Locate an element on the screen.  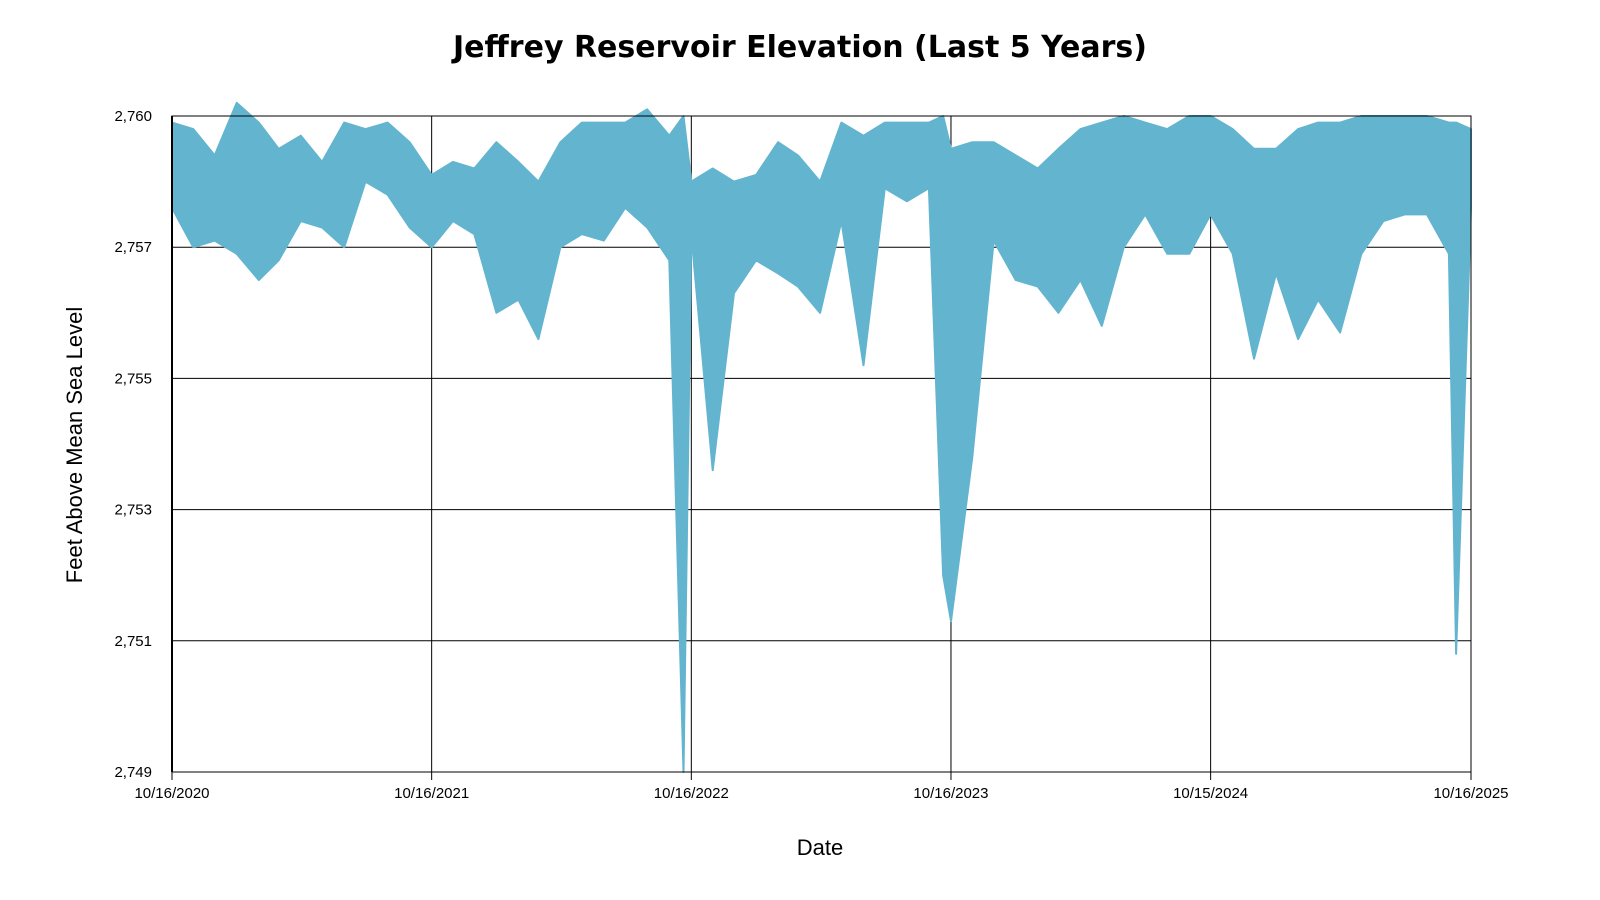
y-tick-label: 2,755 is located at coordinates (133, 378).